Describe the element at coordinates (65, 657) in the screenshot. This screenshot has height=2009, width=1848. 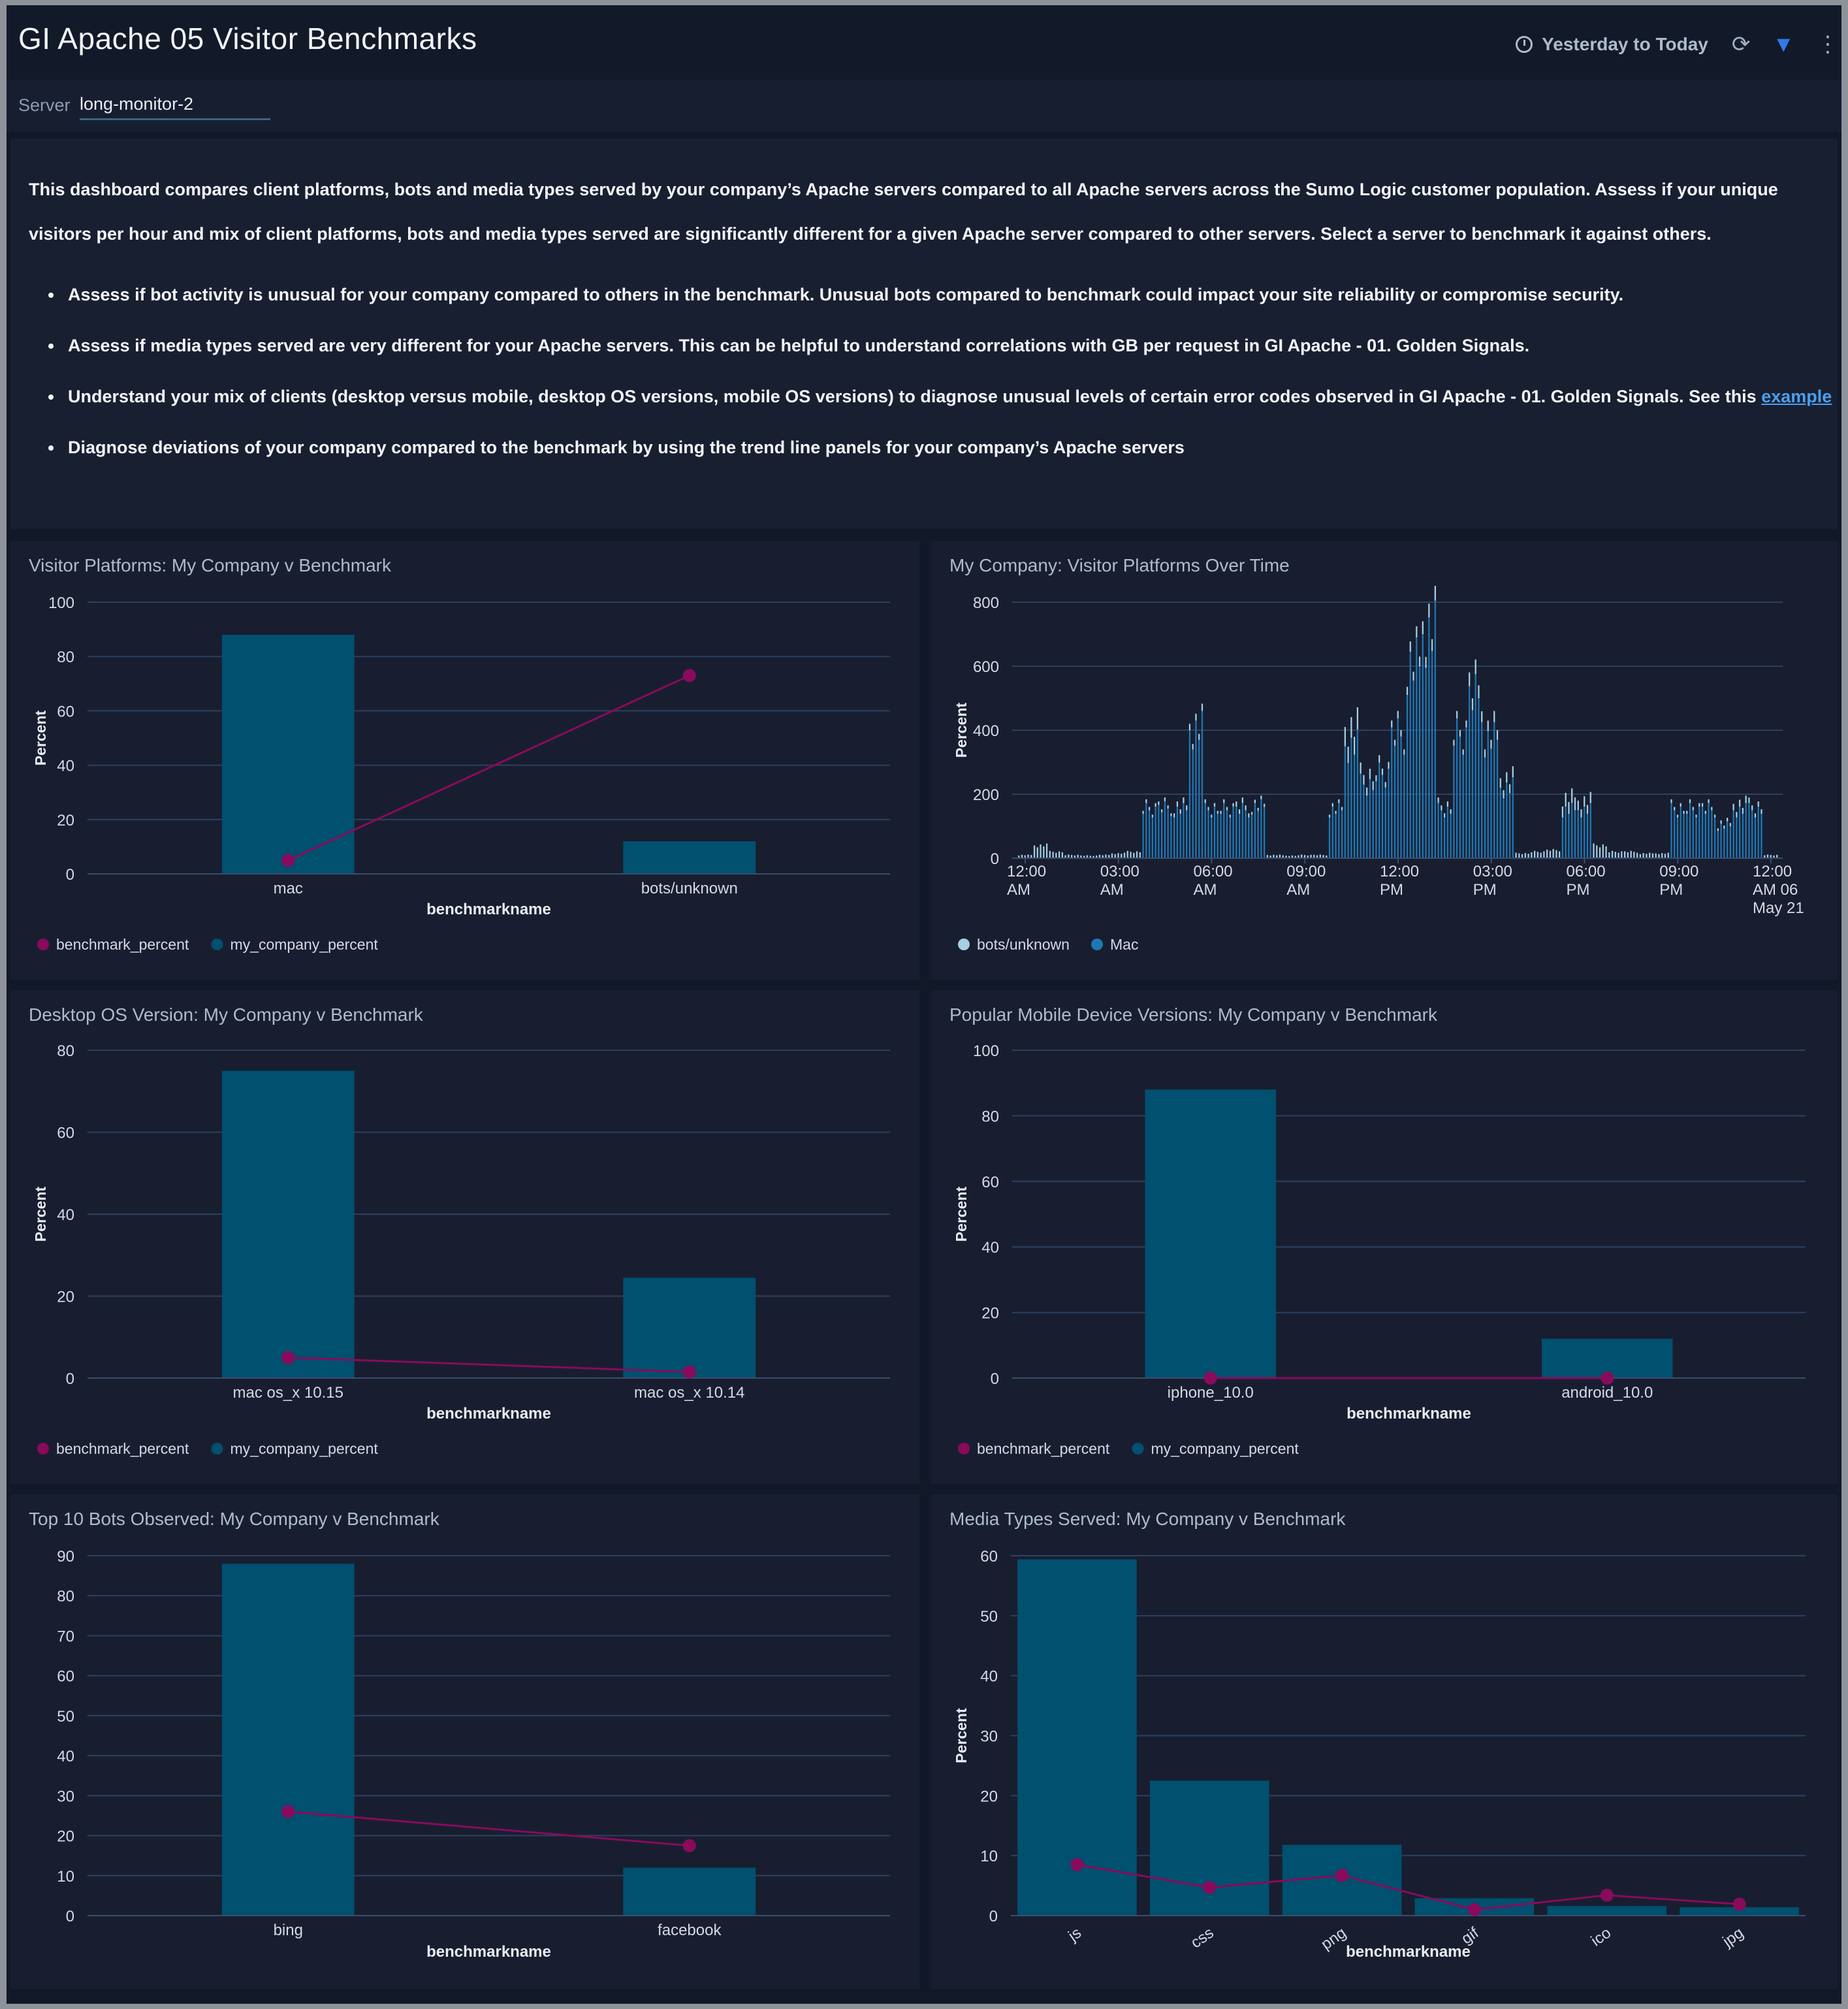
I see `y-tick-label: 80` at that location.